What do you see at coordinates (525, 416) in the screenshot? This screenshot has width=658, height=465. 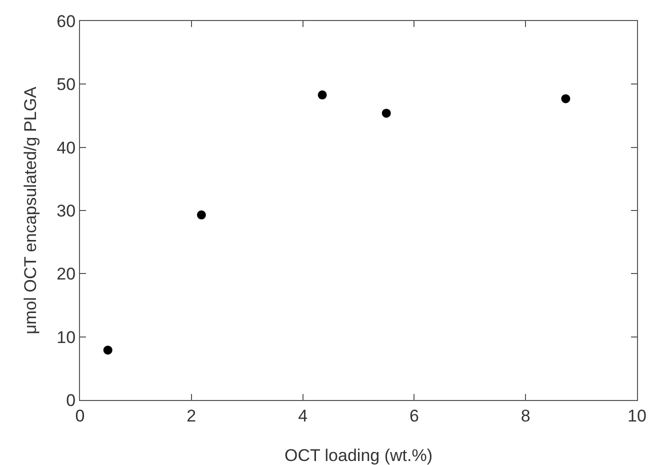 I see `x-tick-label: 8` at bounding box center [525, 416].